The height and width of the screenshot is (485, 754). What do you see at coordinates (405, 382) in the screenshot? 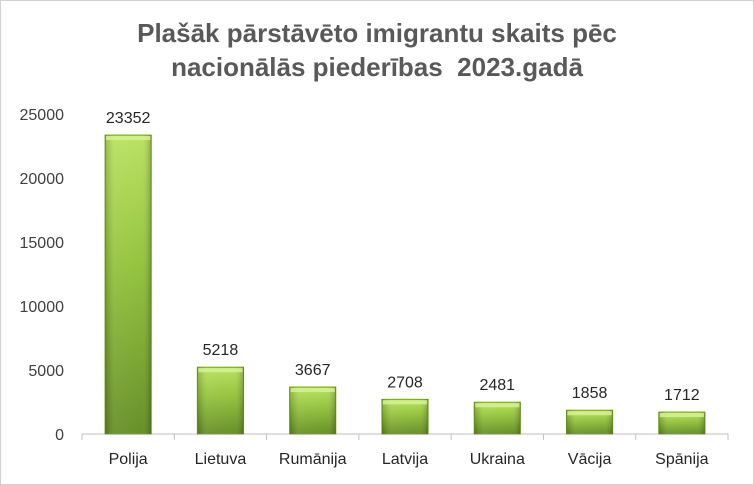
I see `data-label: 2708` at bounding box center [405, 382].